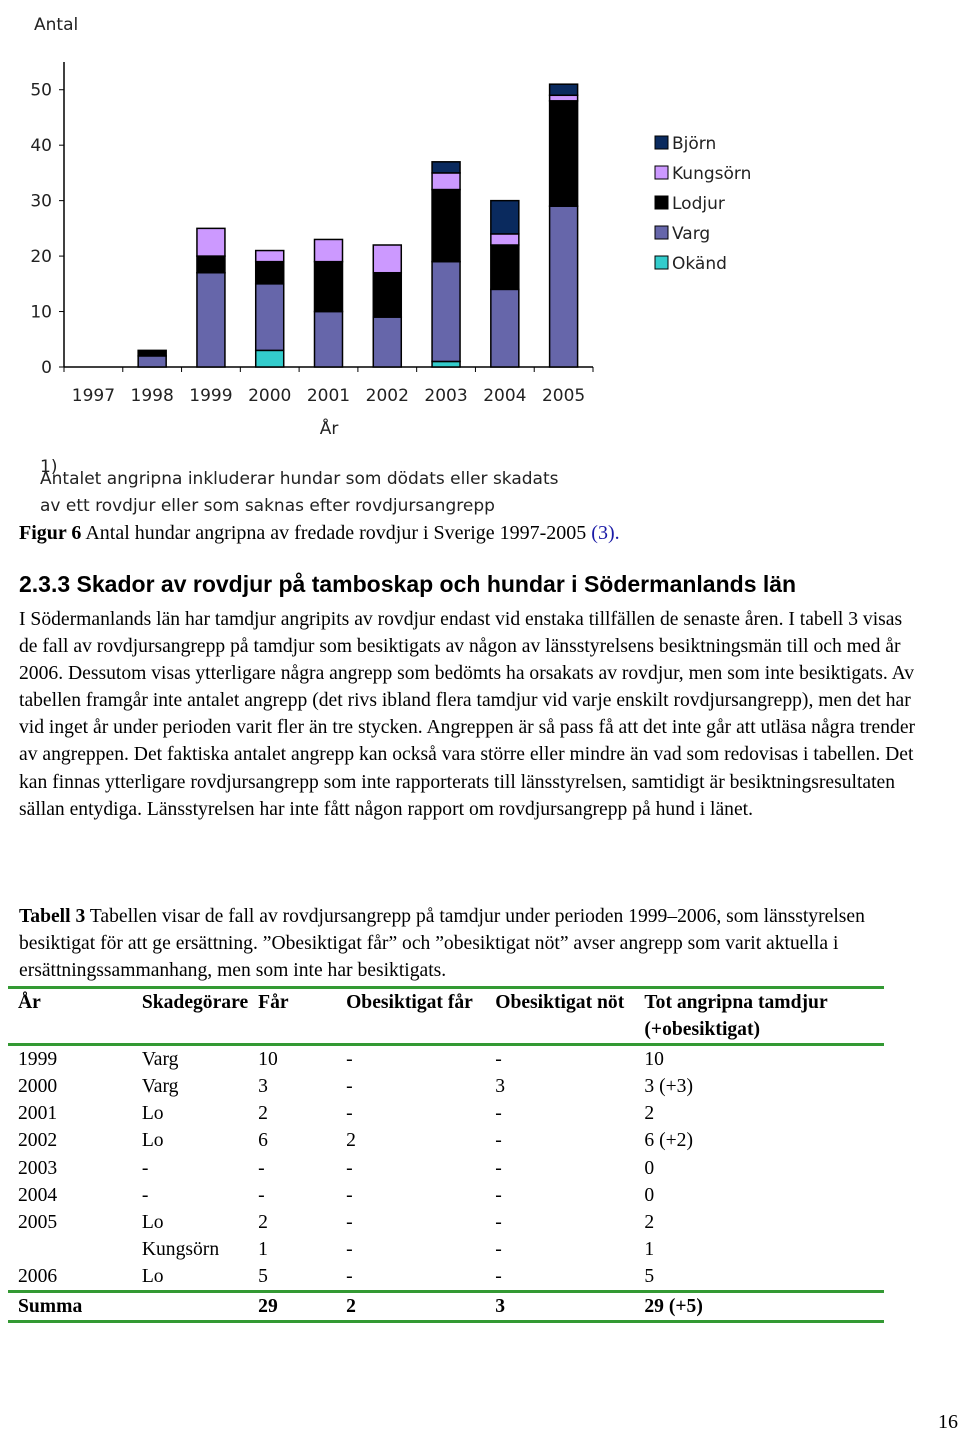 The height and width of the screenshot is (1434, 960). Describe the element at coordinates (387, 396) in the screenshot. I see `x-tick-label: 2002` at that location.